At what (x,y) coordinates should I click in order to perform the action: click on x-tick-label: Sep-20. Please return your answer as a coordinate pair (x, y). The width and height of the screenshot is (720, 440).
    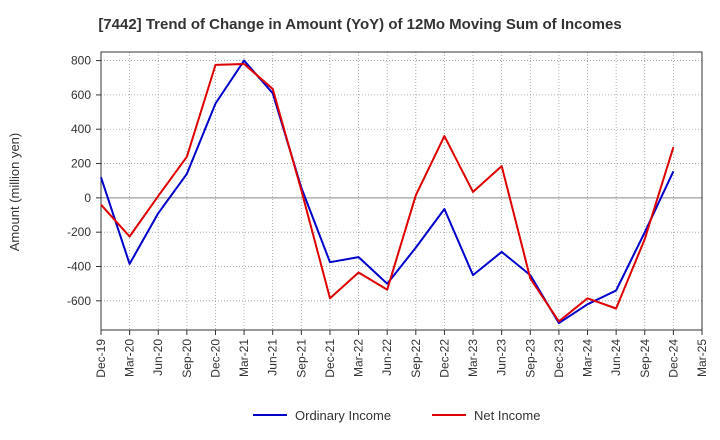
    Looking at the image, I should click on (187, 358).